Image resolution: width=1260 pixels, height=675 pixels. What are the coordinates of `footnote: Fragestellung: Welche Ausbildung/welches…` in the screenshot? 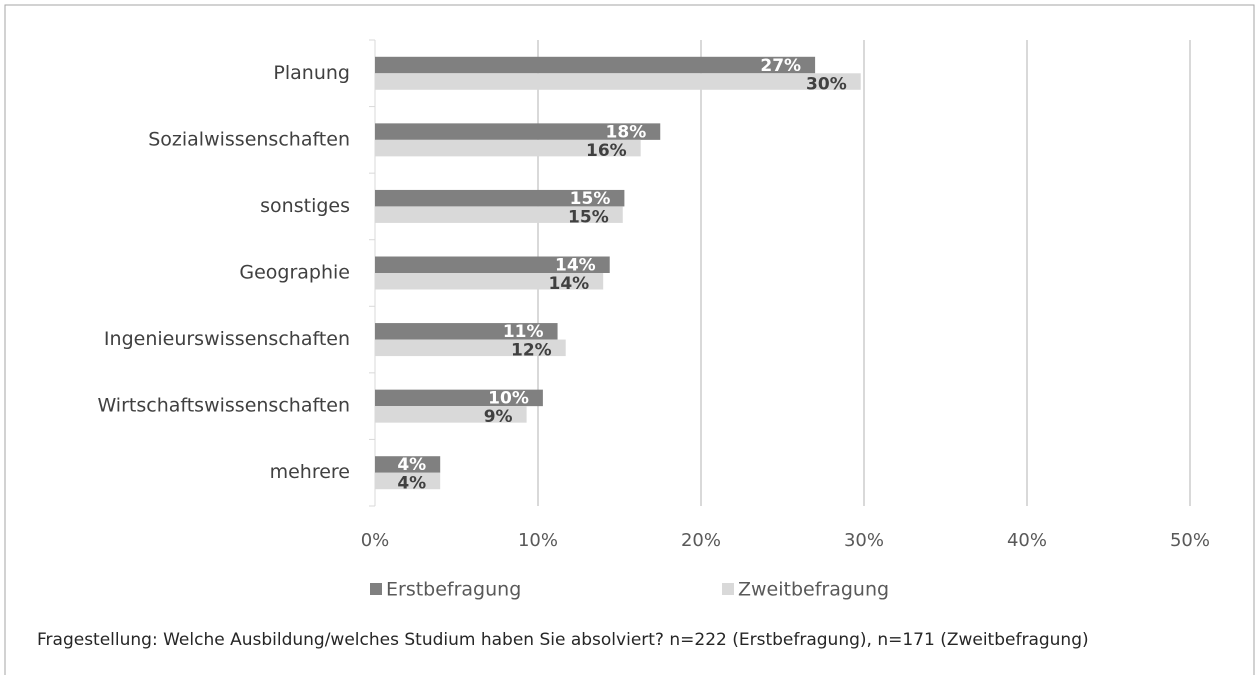 It's located at (563, 640).